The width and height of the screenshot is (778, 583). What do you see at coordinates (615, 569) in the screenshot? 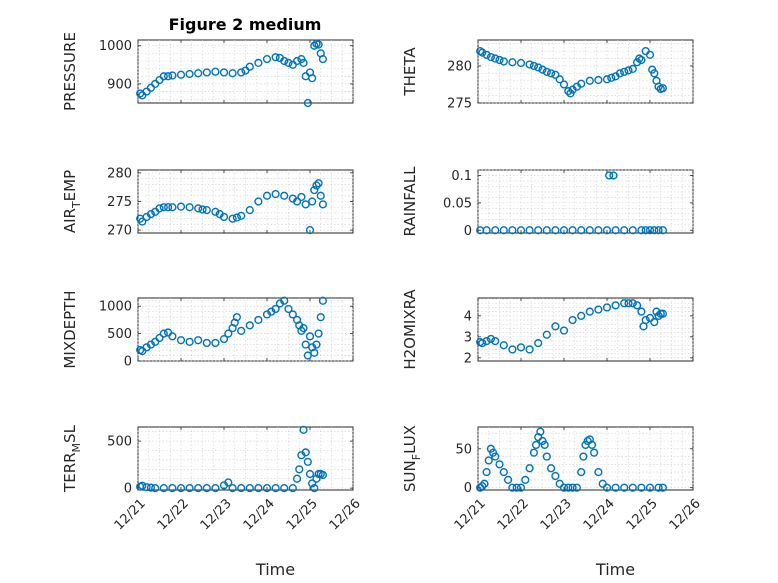
I see `sun_flux-xlabel: Time` at bounding box center [615, 569].